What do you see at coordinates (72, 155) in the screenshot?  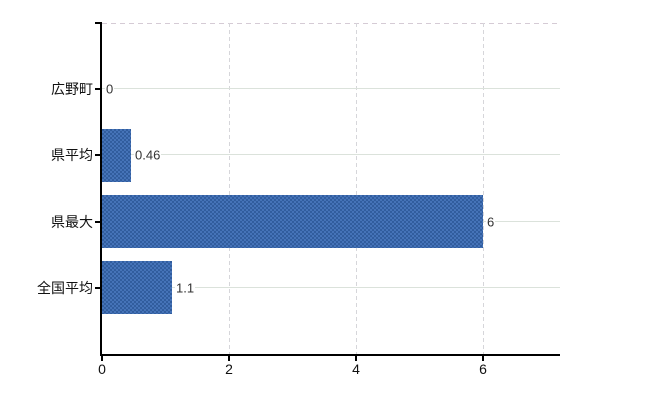 I see `category-label: 県平均` at bounding box center [72, 155].